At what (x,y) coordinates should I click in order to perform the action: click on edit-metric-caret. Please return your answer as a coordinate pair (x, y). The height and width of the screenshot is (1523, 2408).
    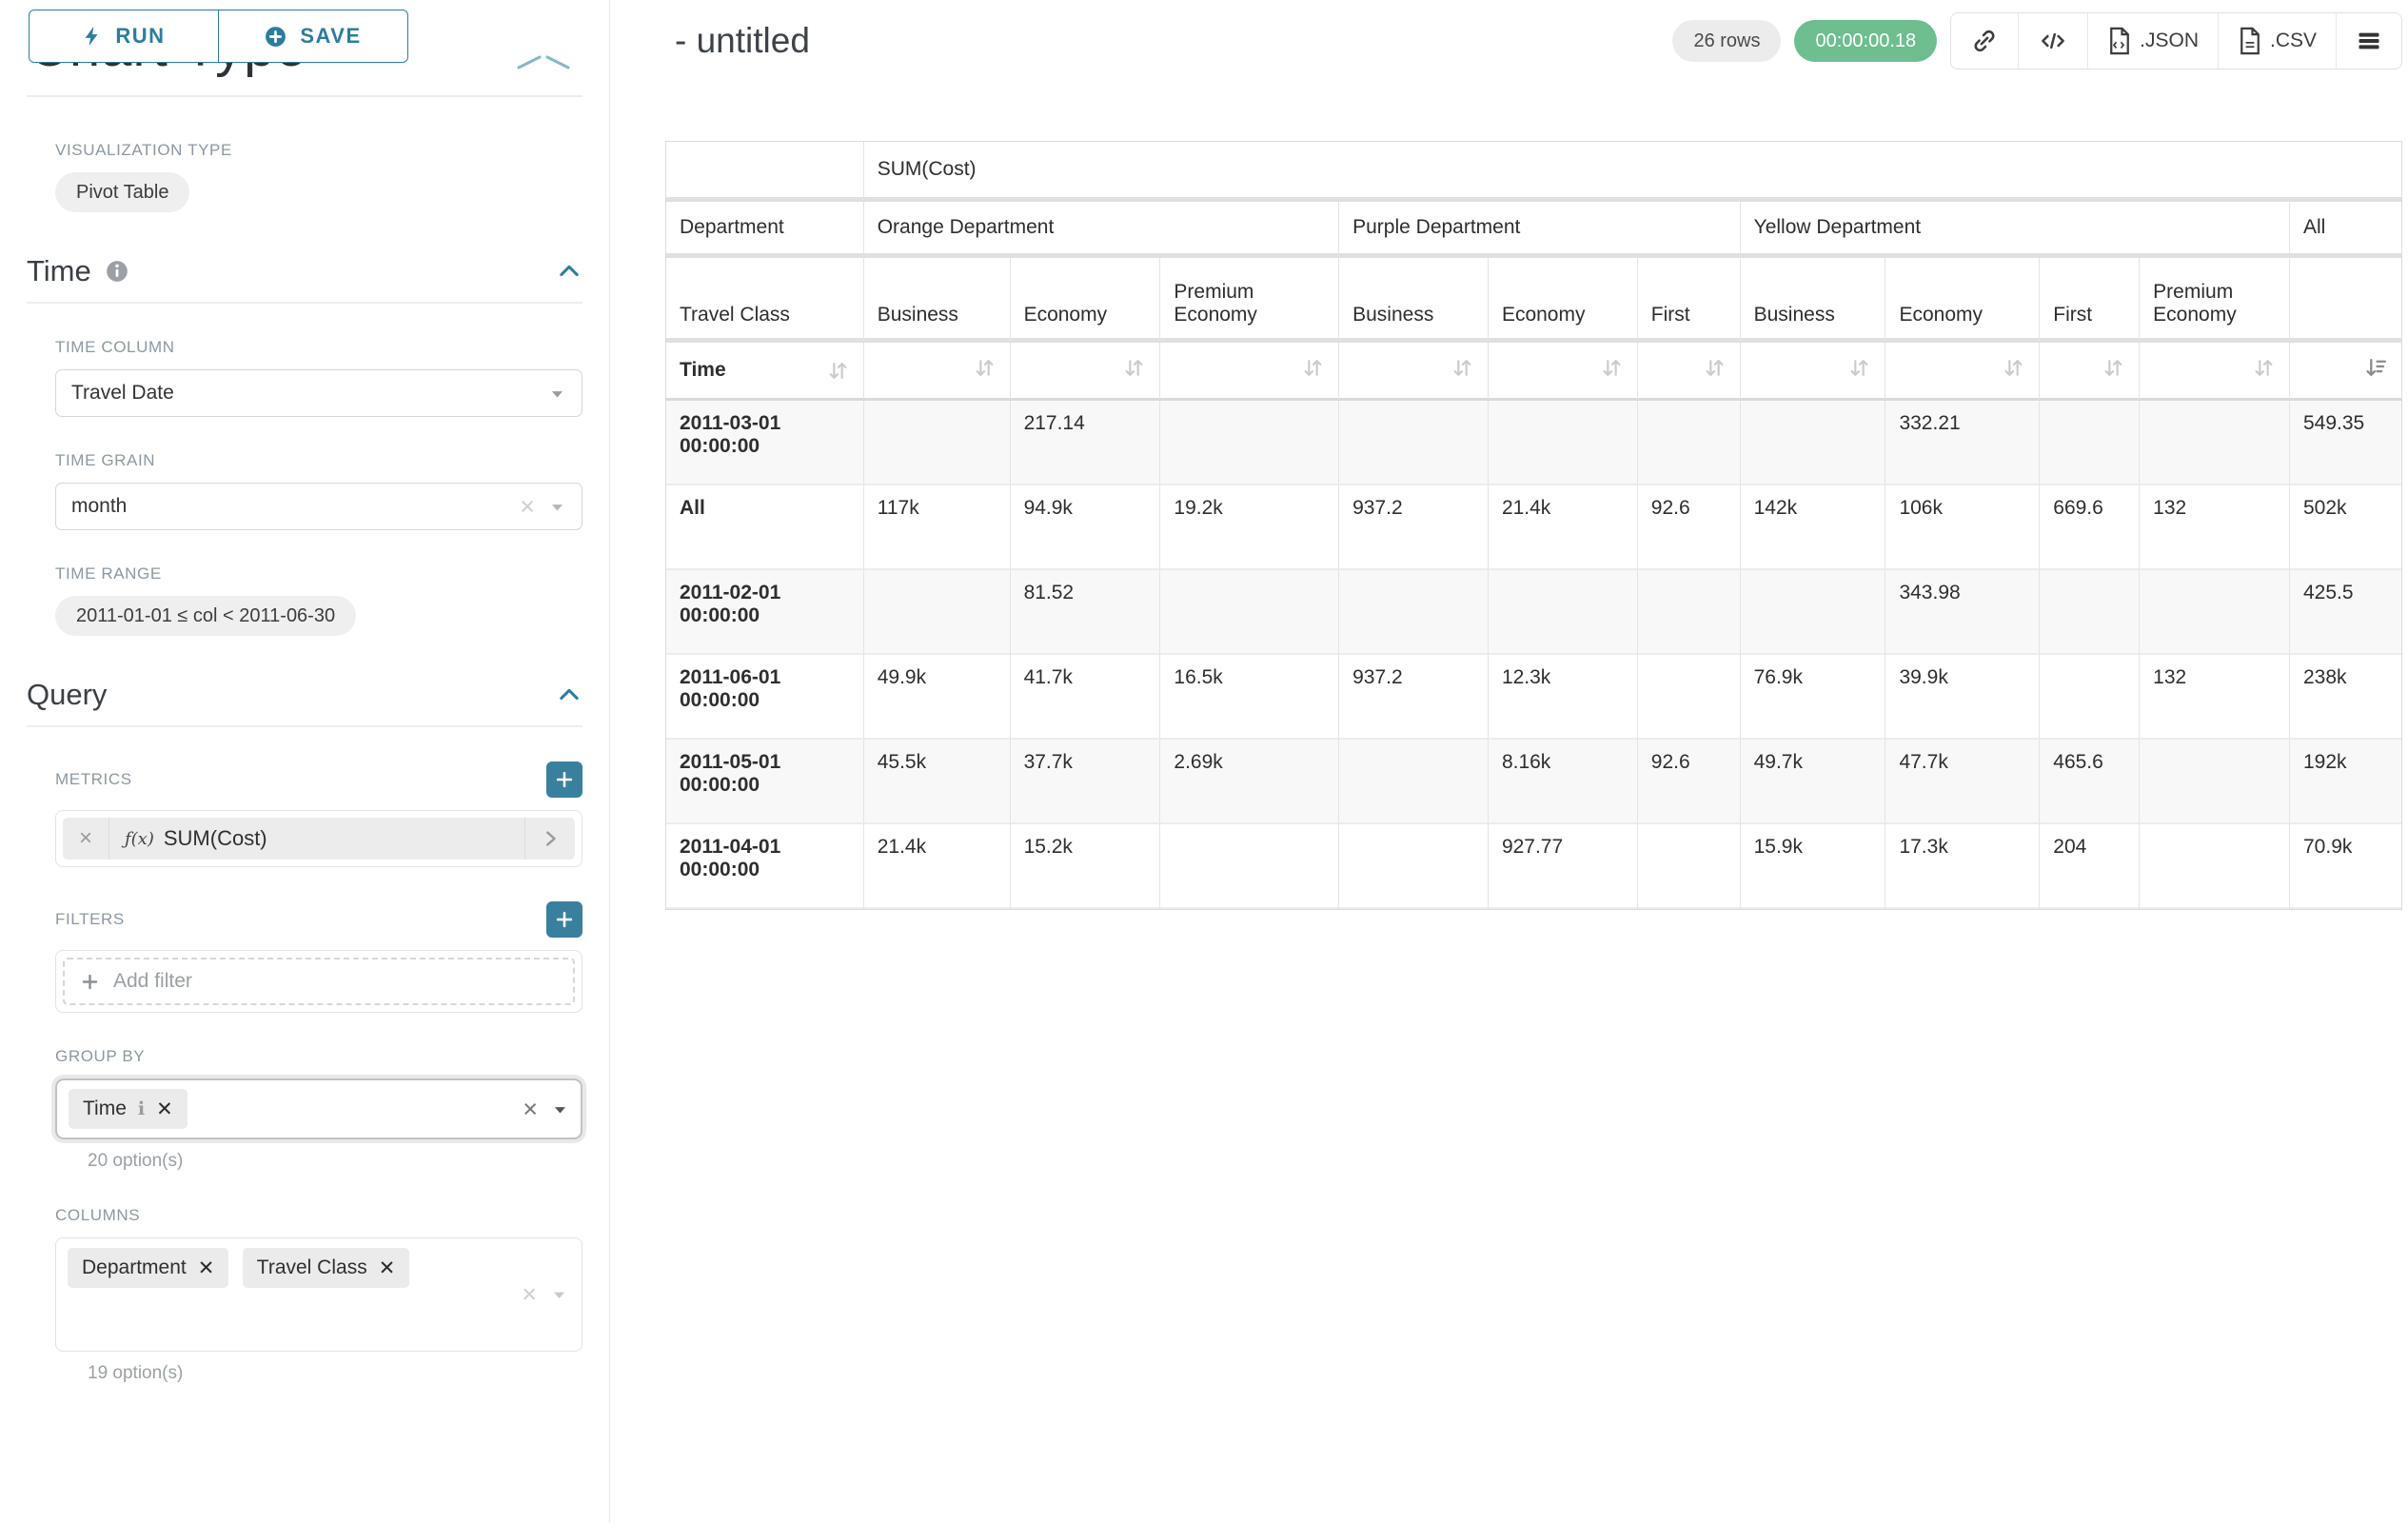
    Looking at the image, I should click on (549, 839).